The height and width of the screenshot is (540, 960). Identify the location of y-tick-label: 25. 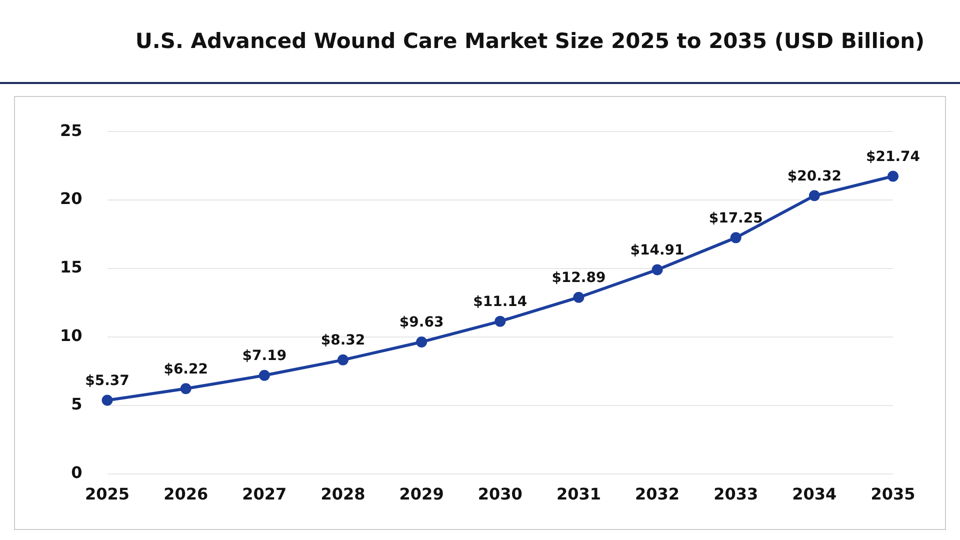
(71, 130).